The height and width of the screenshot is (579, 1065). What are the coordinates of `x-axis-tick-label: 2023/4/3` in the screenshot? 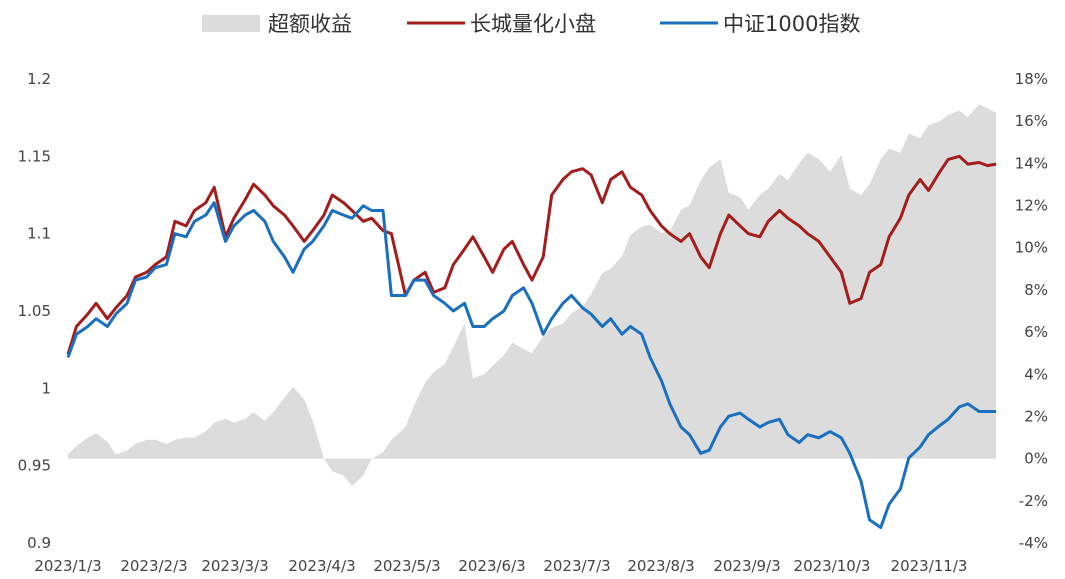 It's located at (321, 566).